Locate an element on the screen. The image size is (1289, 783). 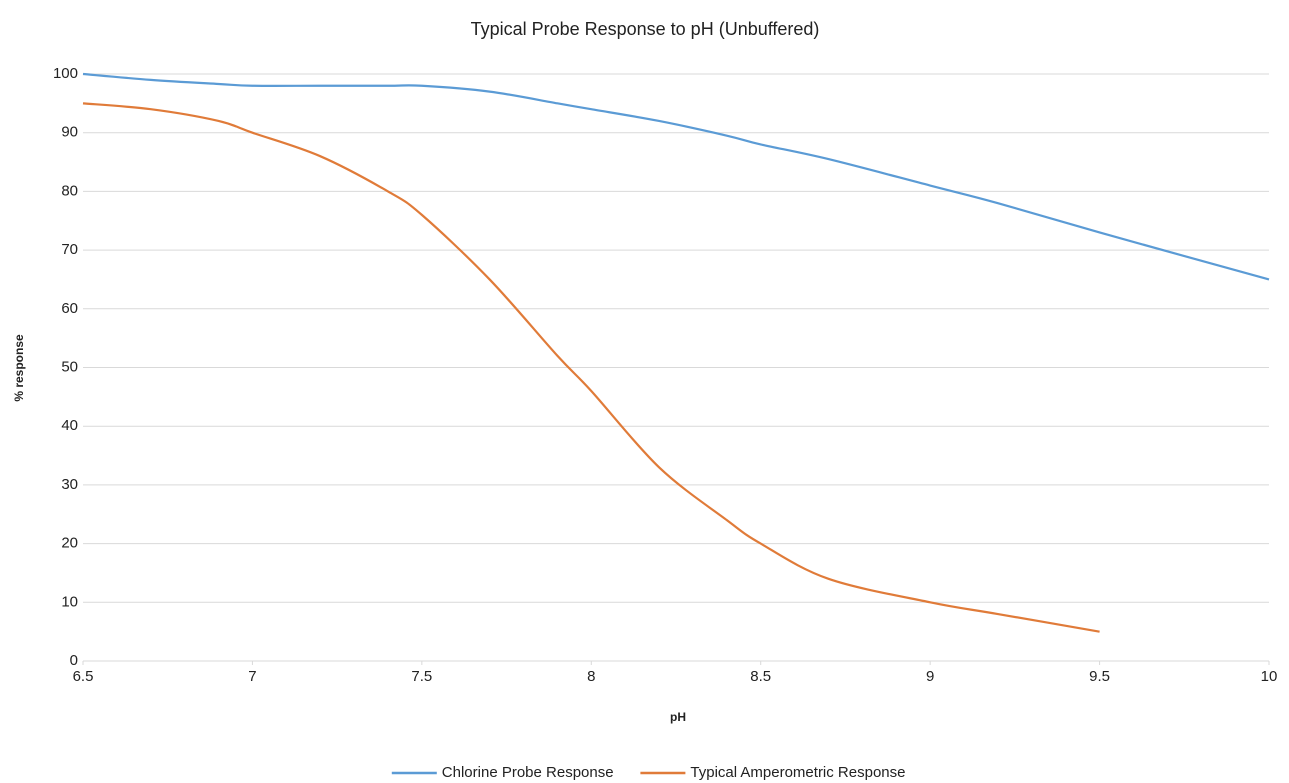
y-tick-label: 80 is located at coordinates (69, 190).